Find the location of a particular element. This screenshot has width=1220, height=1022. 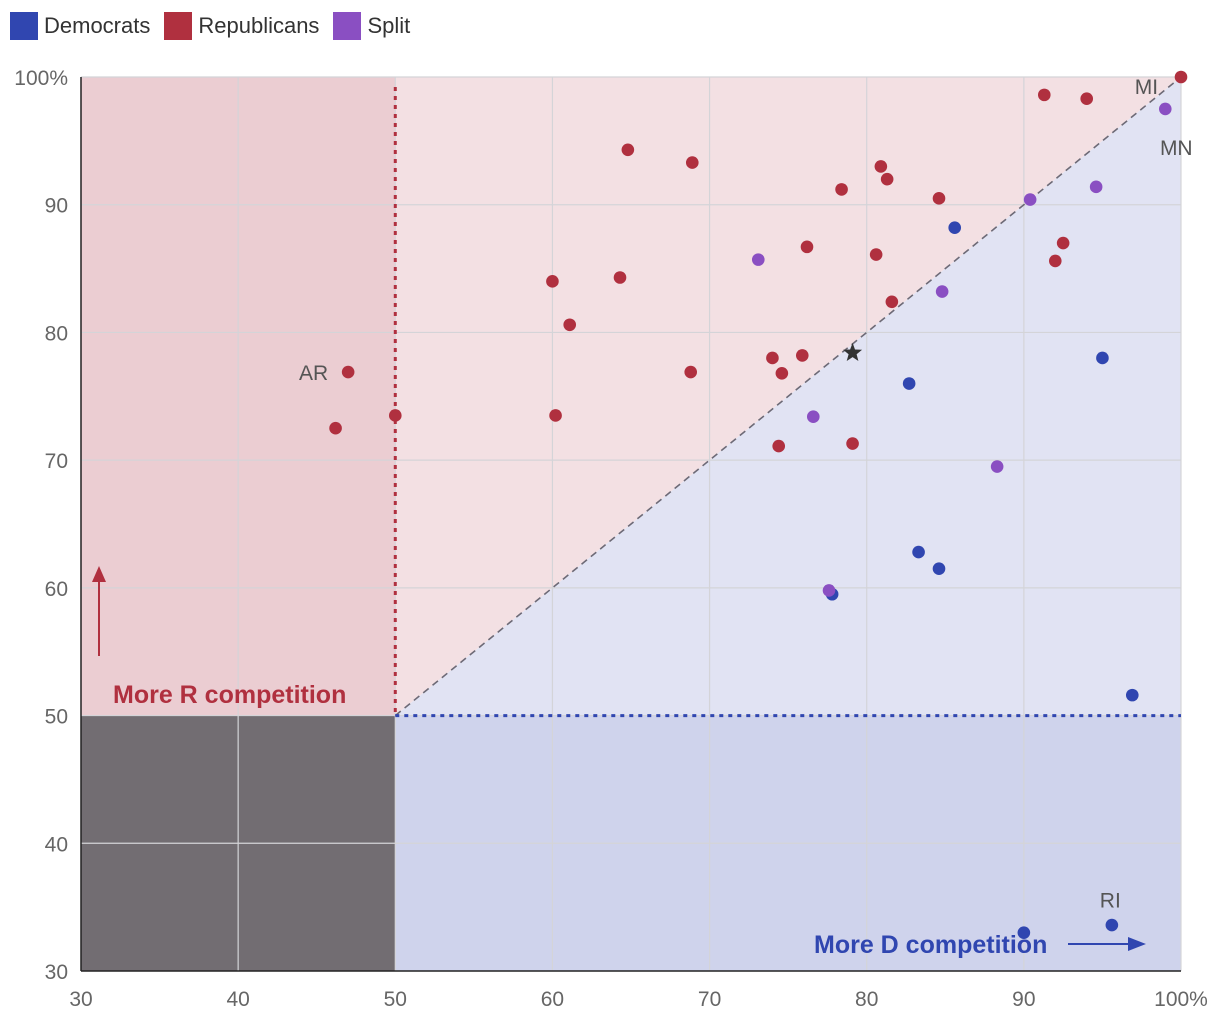

y-tick-label: 100% is located at coordinates (41, 78).